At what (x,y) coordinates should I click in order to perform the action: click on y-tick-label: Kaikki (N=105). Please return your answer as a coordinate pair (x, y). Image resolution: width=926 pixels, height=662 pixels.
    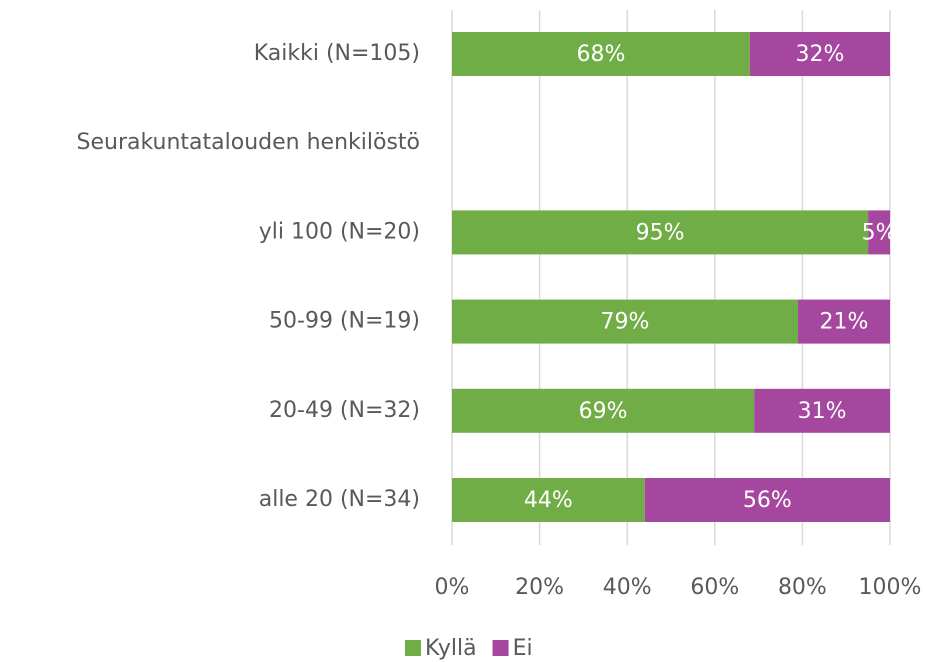
    Looking at the image, I should click on (337, 53).